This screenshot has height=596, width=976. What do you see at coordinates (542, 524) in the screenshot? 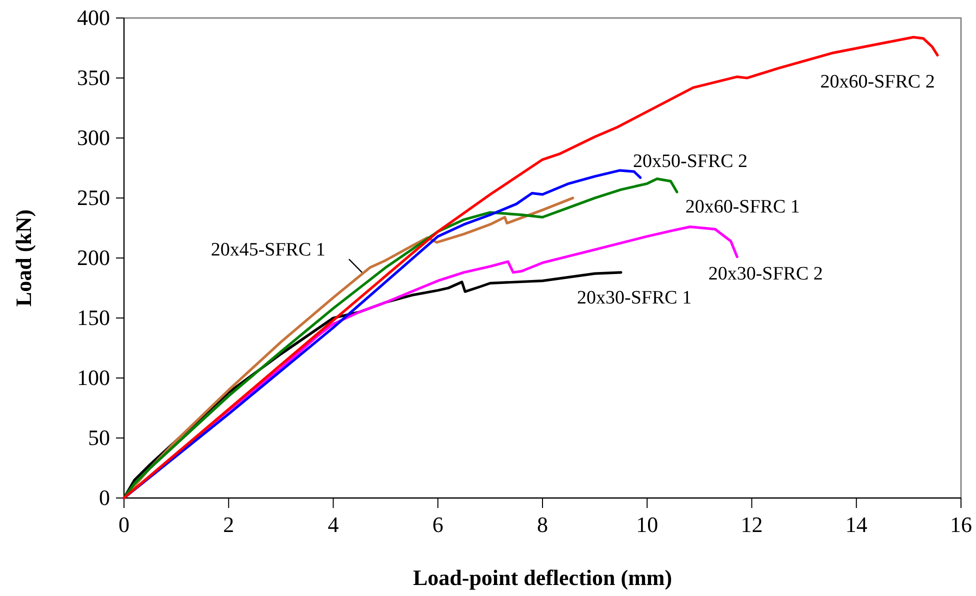
I see `x-tick-label: 8` at bounding box center [542, 524].